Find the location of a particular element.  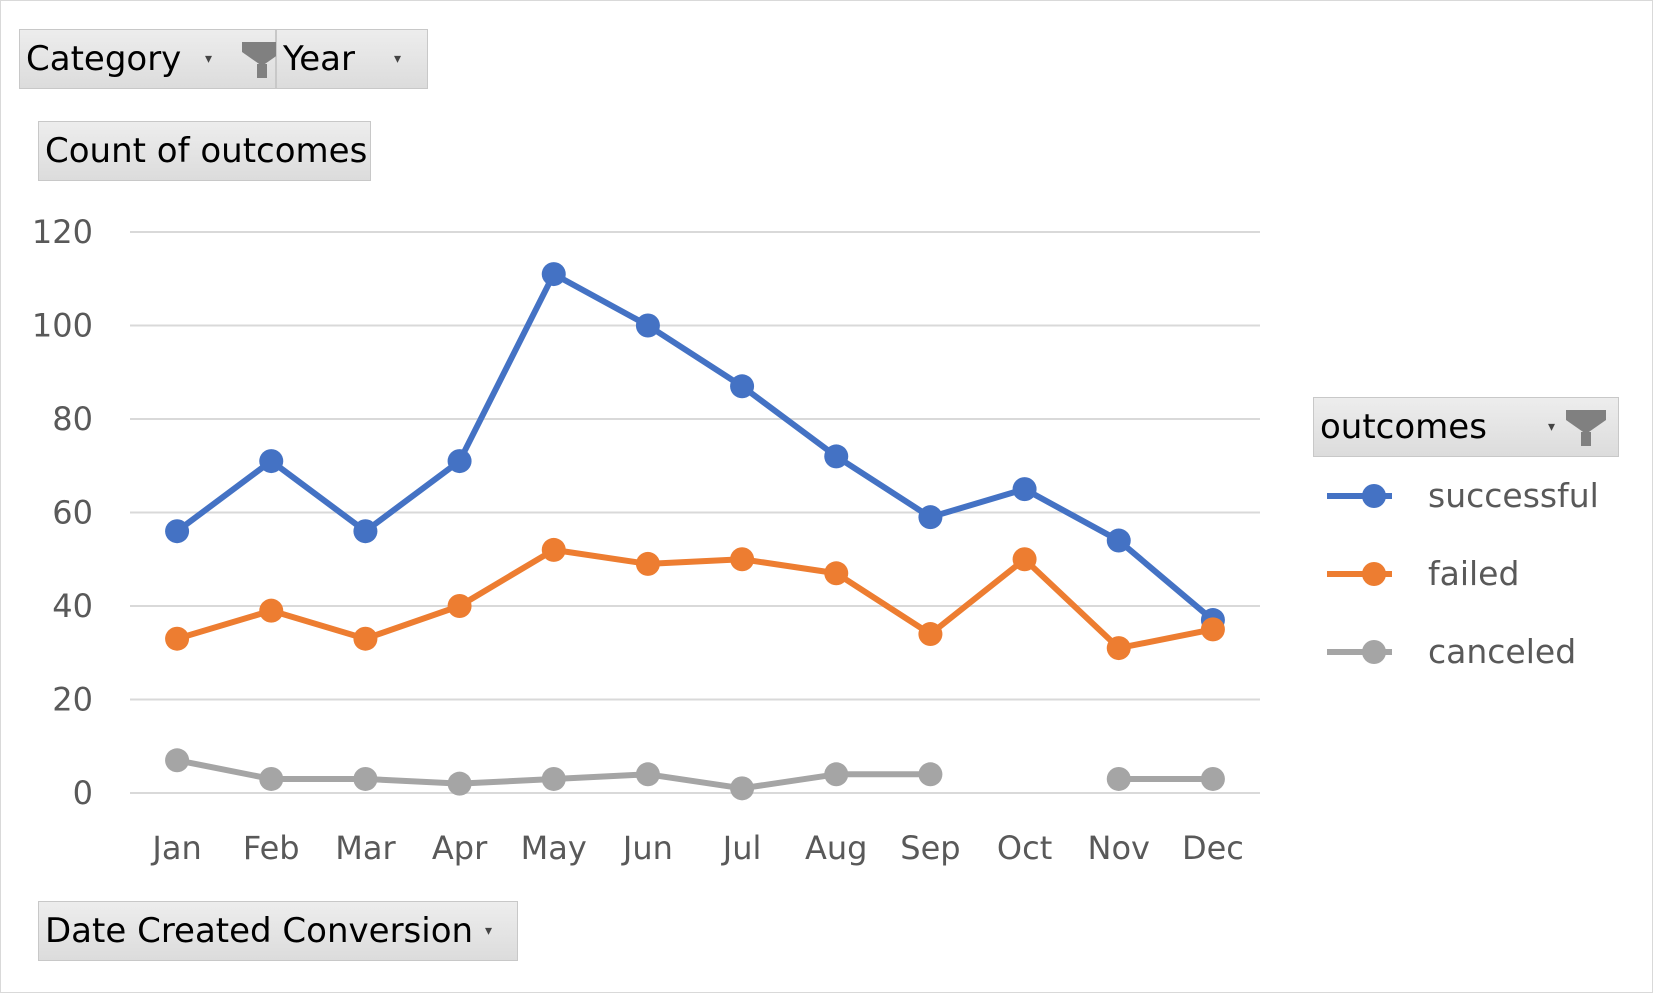

year-field-label: Year is located at coordinates (319, 59).